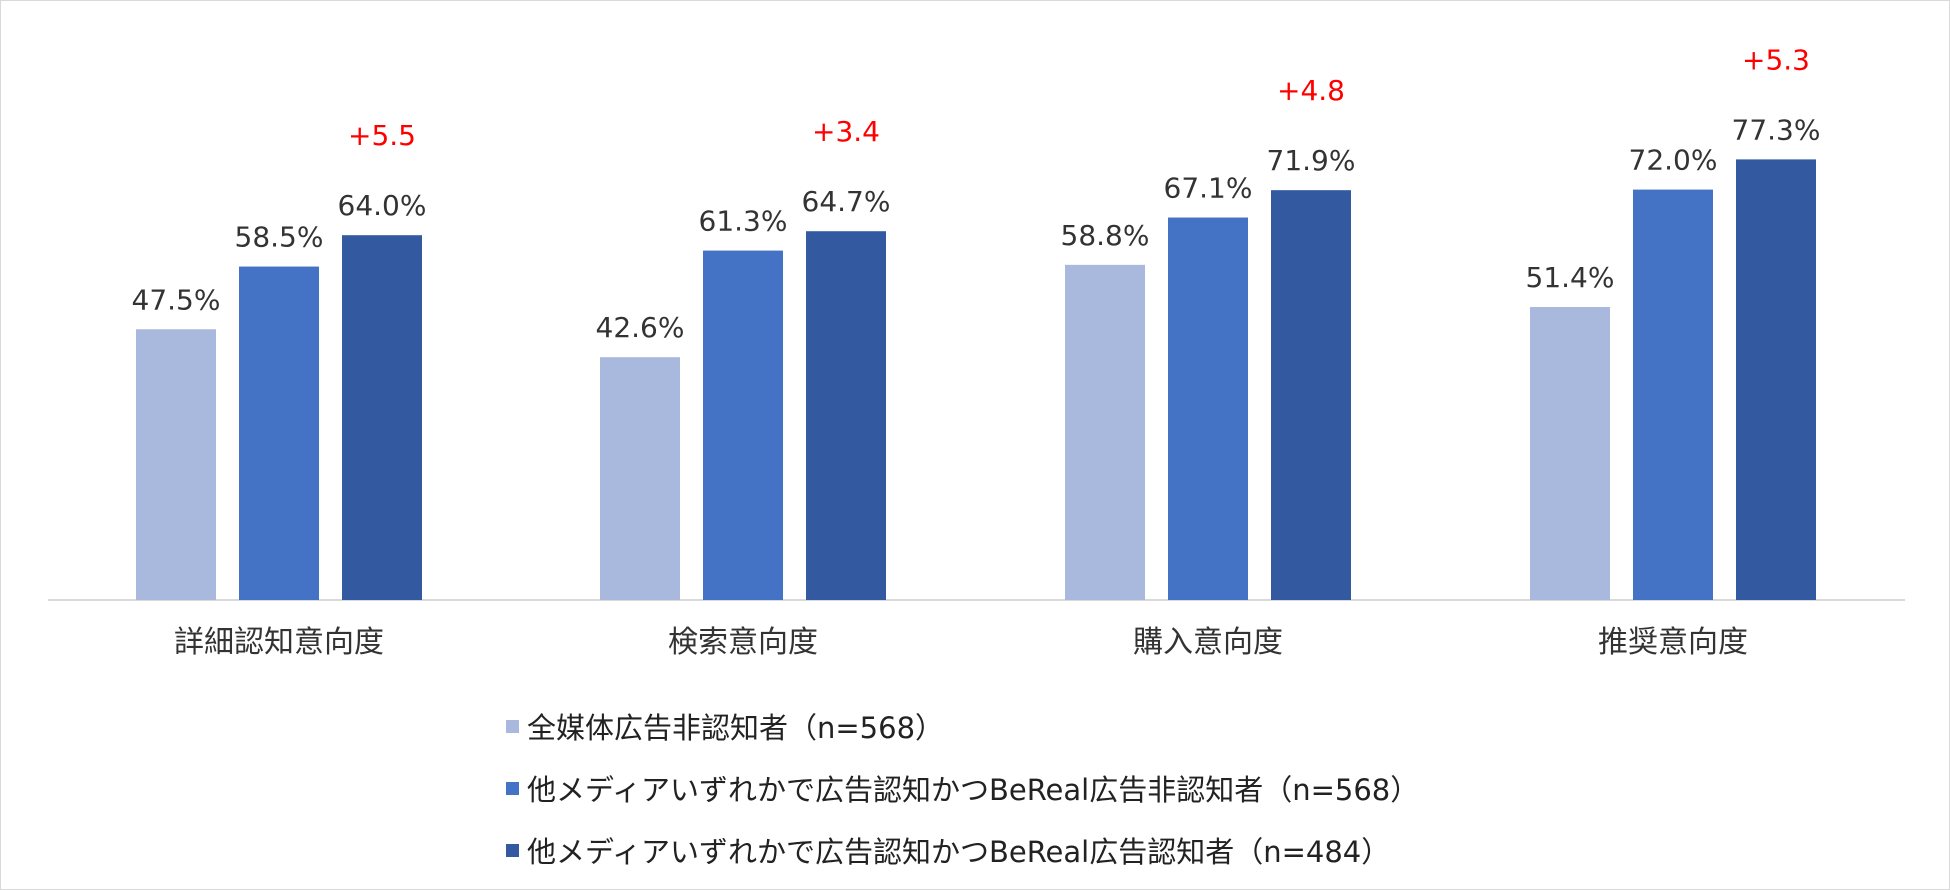 Image resolution: width=1950 pixels, height=890 pixels. Describe the element at coordinates (640, 327) in the screenshot. I see `data-label-2-series-1: 42.6%` at that location.